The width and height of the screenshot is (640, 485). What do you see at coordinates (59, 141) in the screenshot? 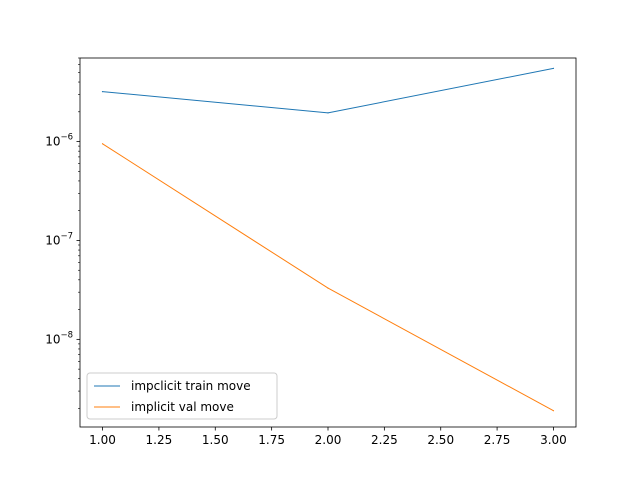
I see `y-tick-label: 10⁻⁶` at bounding box center [59, 141].